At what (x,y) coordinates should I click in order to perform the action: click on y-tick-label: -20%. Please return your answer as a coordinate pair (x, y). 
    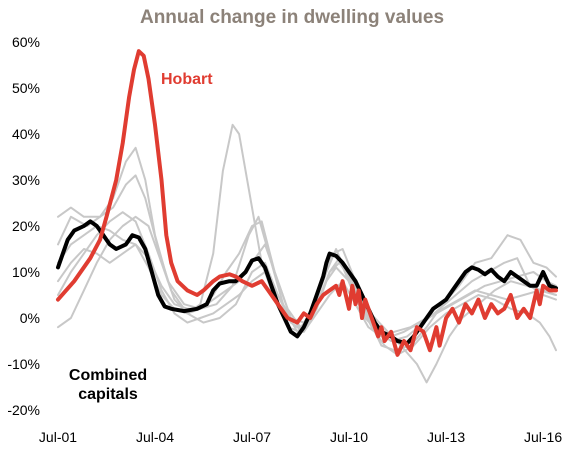
    Looking at the image, I should click on (23, 410).